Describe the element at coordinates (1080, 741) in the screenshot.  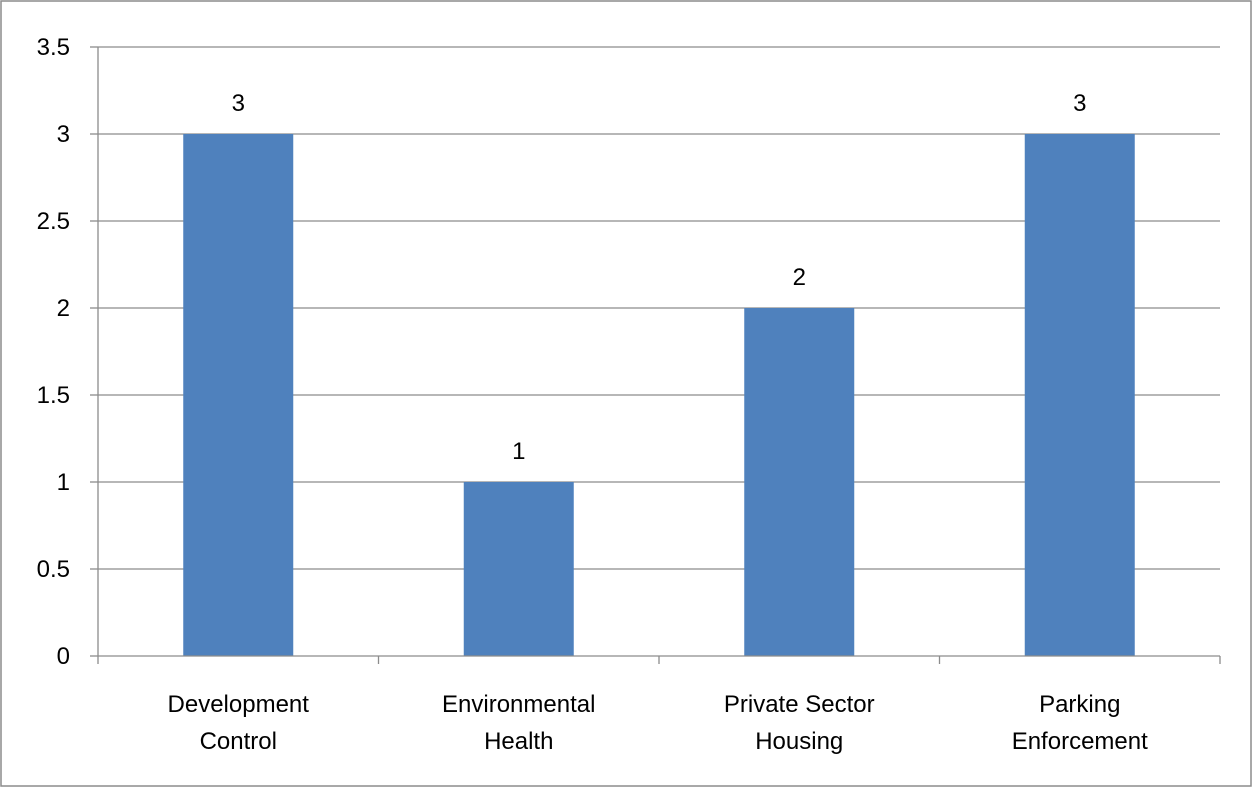
I see `x-tick-label: Enforcement` at that location.